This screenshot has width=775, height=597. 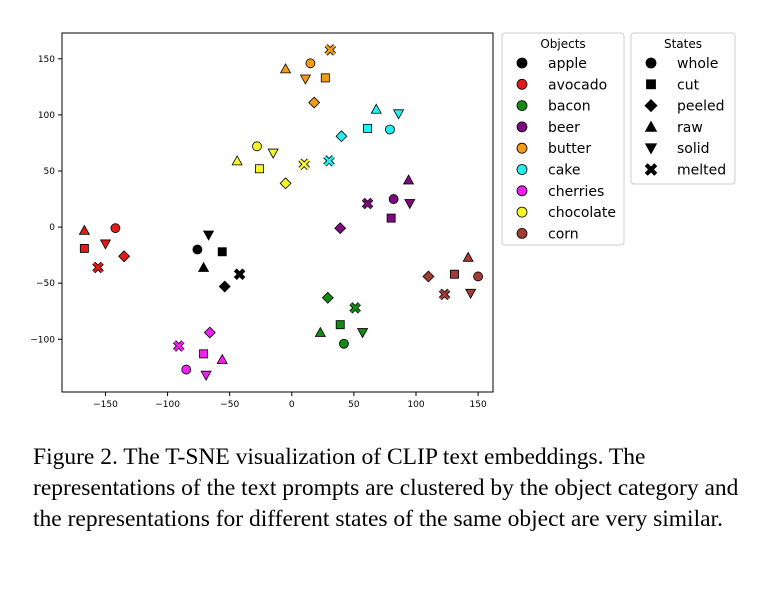 What do you see at coordinates (206, 375) in the screenshot?
I see `point-cherries-solid` at bounding box center [206, 375].